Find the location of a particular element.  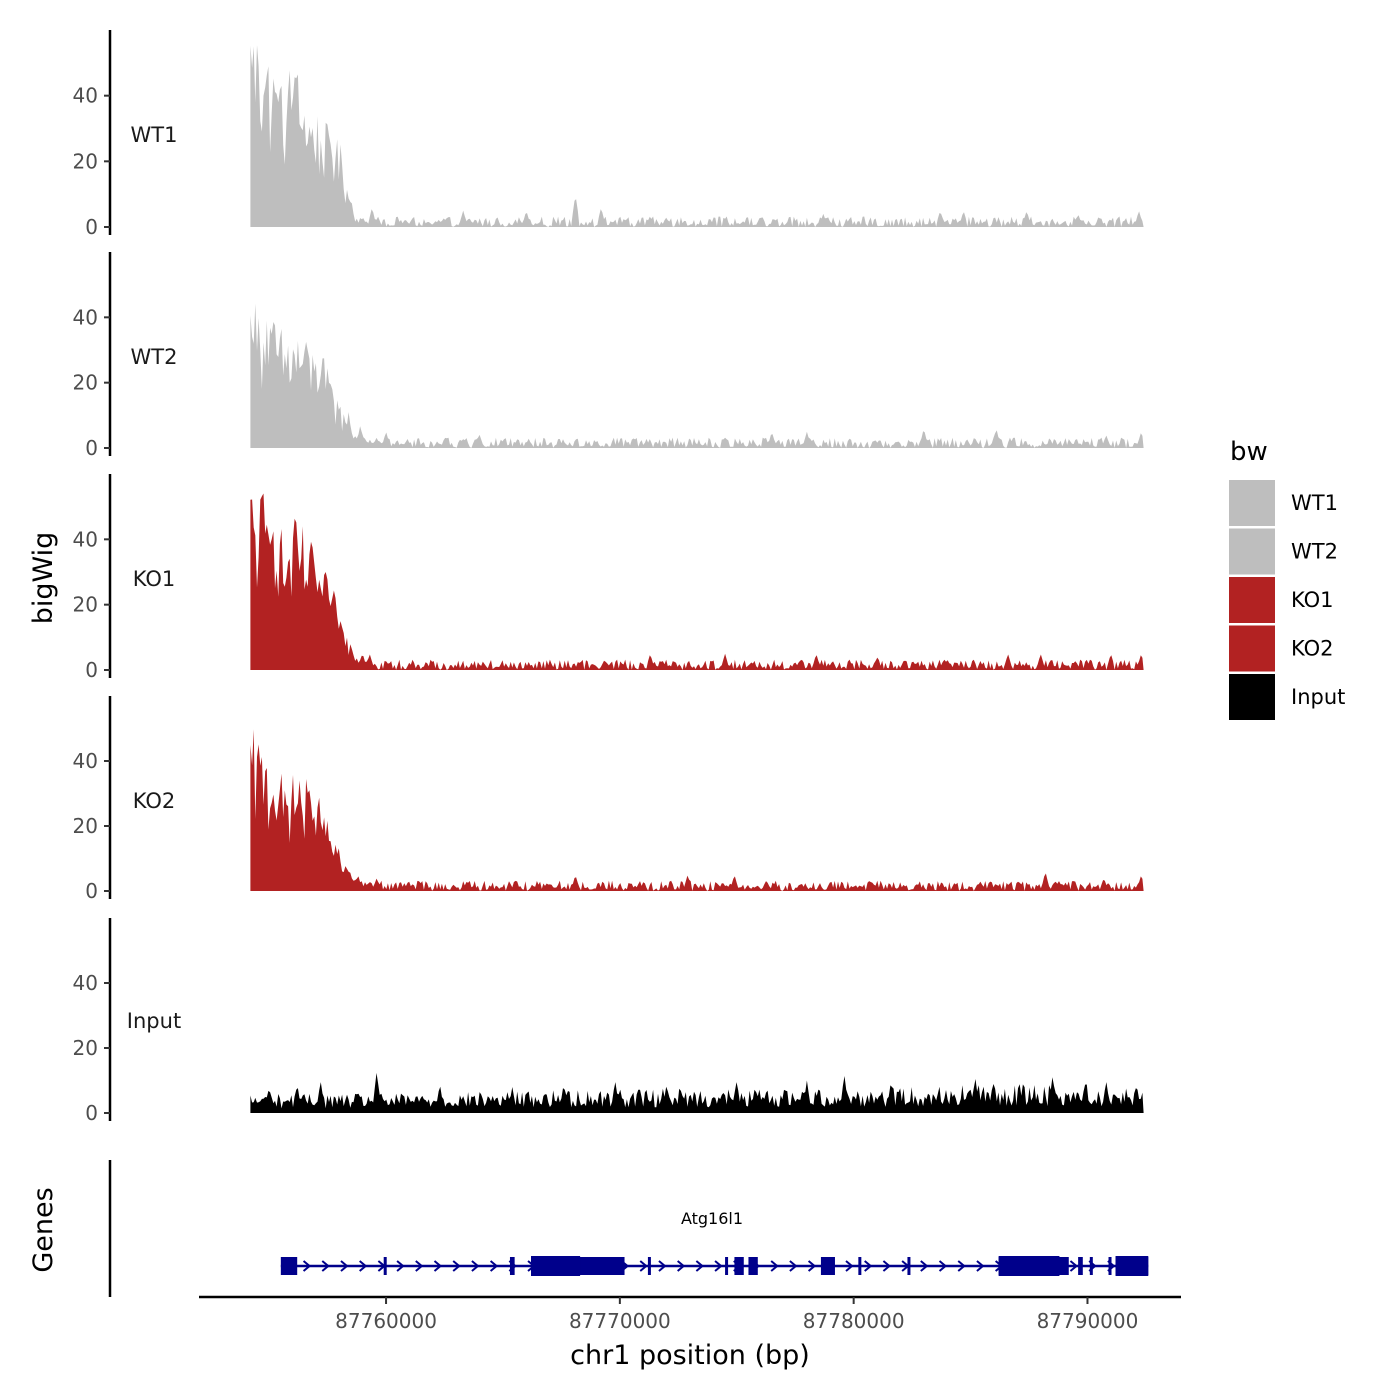

track-label: KO2 is located at coordinates (154, 801).